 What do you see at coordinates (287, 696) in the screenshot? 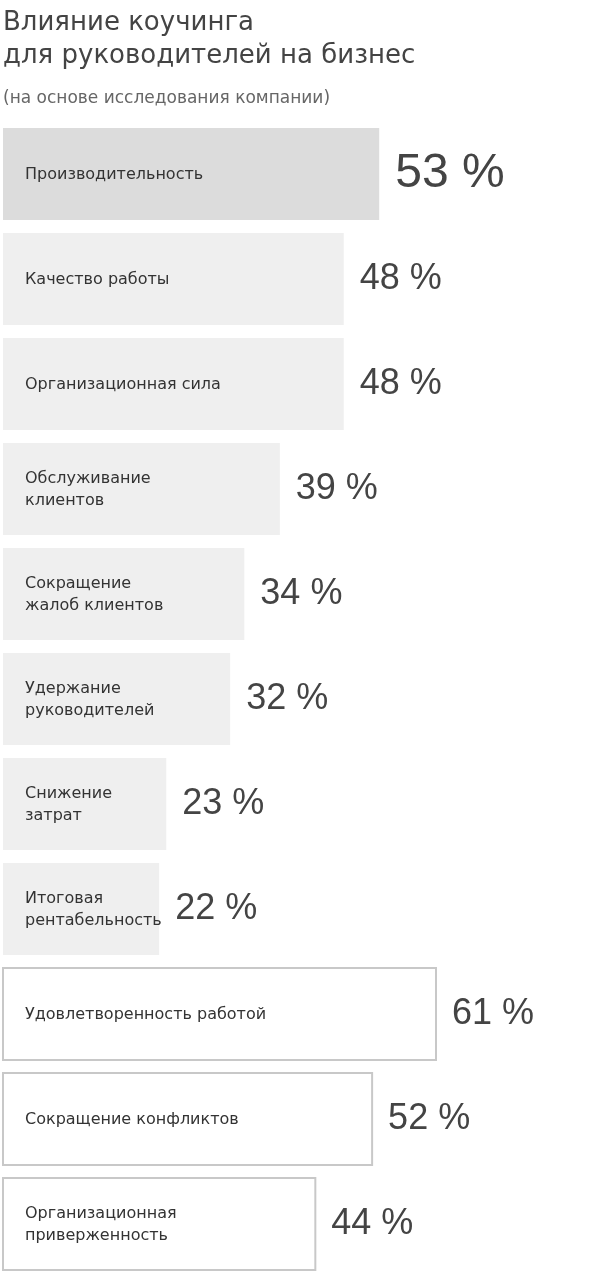
I see `data-label: 32 %` at bounding box center [287, 696].